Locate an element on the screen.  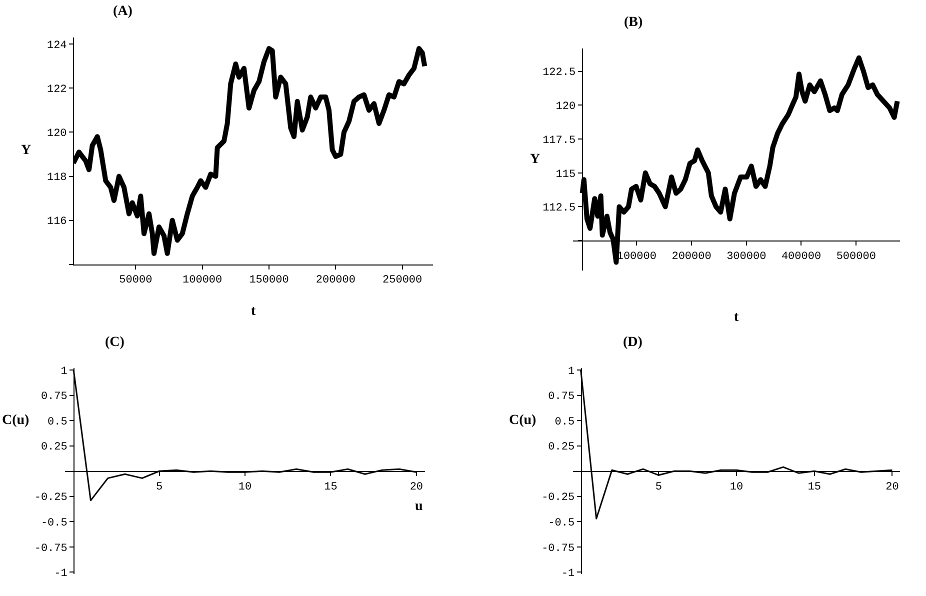
x-tick-label: 150000 is located at coordinates (269, 280).